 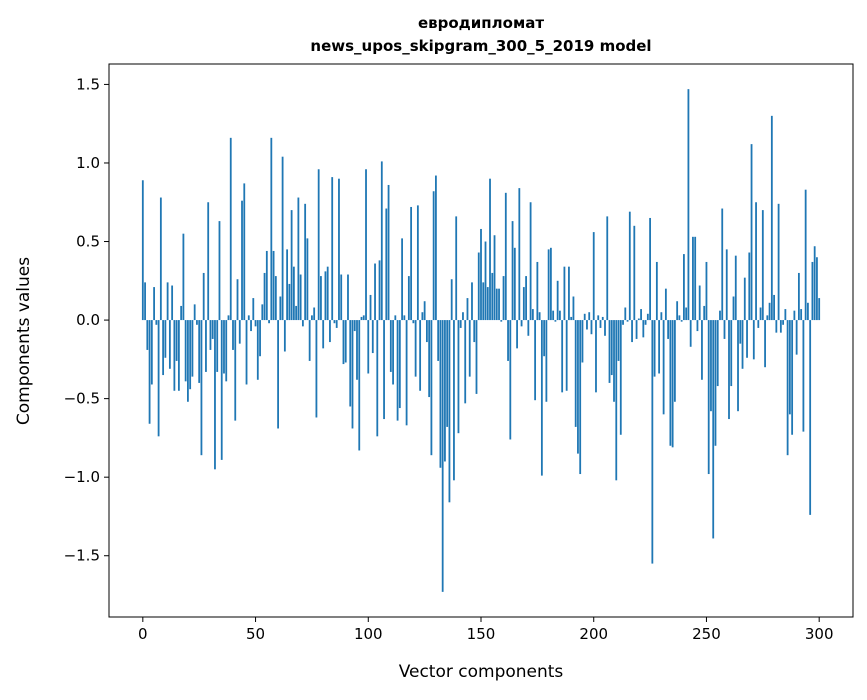 What do you see at coordinates (143, 634) in the screenshot?
I see `x-tick-label: 0` at bounding box center [143, 634].